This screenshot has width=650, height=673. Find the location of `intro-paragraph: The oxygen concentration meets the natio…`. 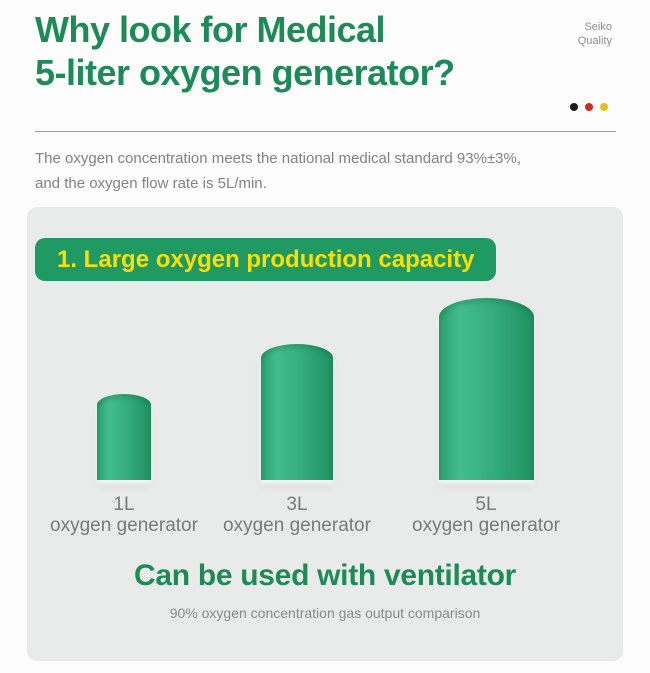

intro-paragraph: The oxygen concentration meets the natio… is located at coordinates (278, 171).